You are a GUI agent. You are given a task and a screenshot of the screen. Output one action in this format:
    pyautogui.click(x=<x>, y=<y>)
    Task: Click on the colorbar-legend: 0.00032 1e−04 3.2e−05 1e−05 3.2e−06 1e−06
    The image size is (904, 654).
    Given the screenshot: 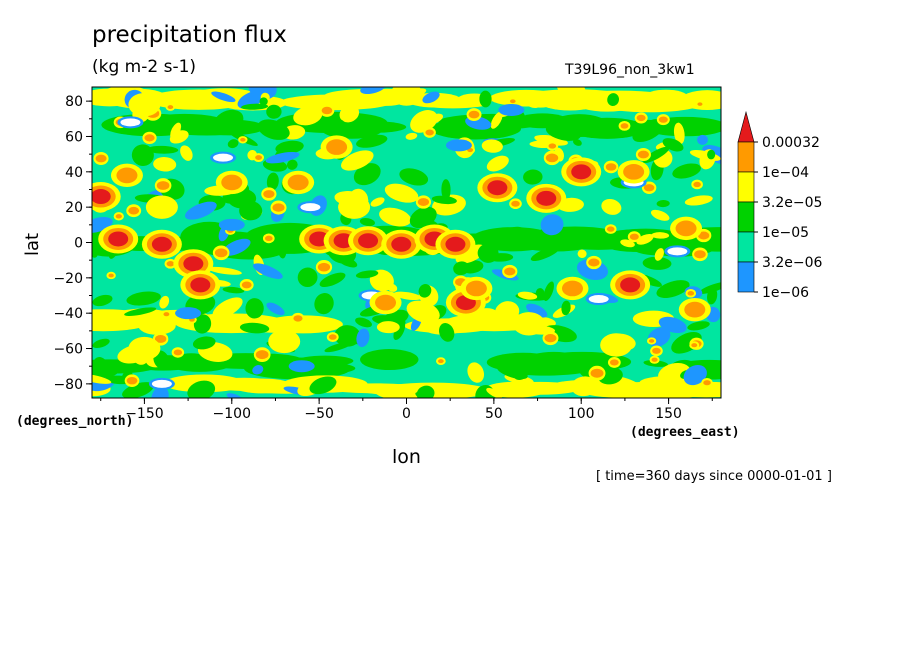 What is the action you would take?
    pyautogui.click(x=780, y=205)
    